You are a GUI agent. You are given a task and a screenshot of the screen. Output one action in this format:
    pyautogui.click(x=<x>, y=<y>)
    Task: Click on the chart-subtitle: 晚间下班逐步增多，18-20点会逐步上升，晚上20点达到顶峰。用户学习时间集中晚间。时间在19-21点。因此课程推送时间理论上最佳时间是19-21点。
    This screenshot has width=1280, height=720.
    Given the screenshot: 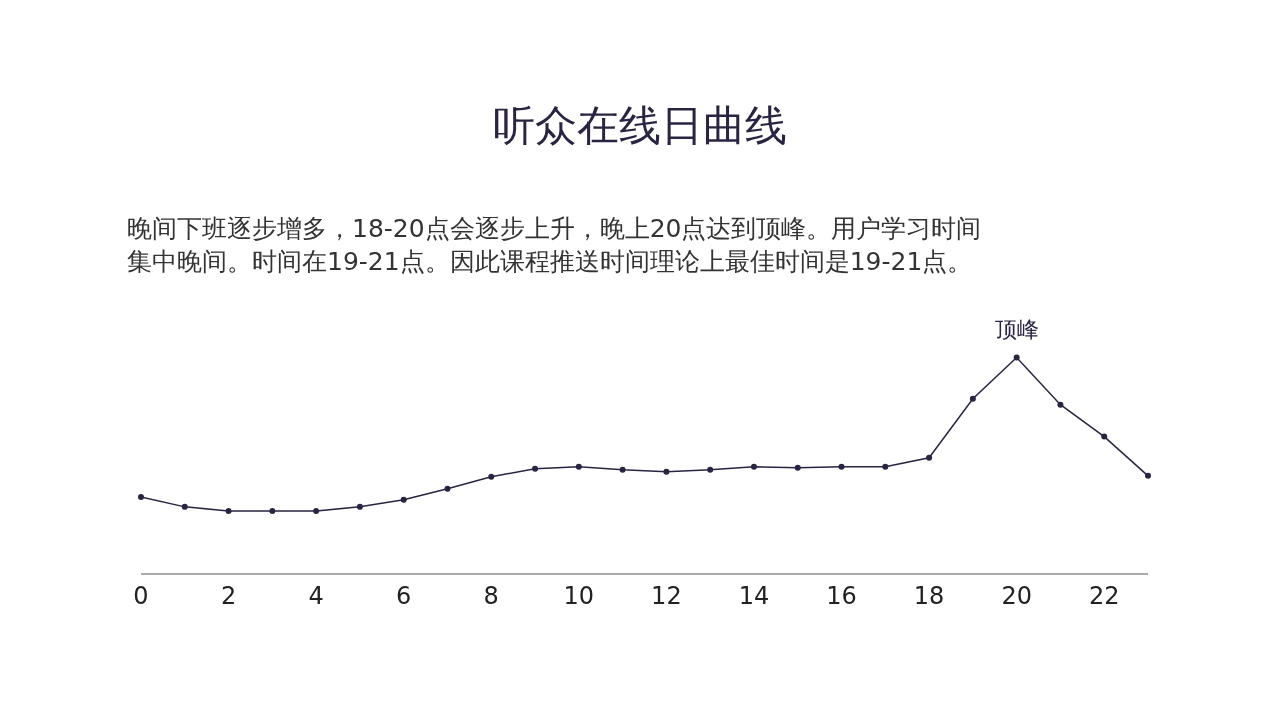 What is the action you would take?
    pyautogui.click(x=554, y=245)
    